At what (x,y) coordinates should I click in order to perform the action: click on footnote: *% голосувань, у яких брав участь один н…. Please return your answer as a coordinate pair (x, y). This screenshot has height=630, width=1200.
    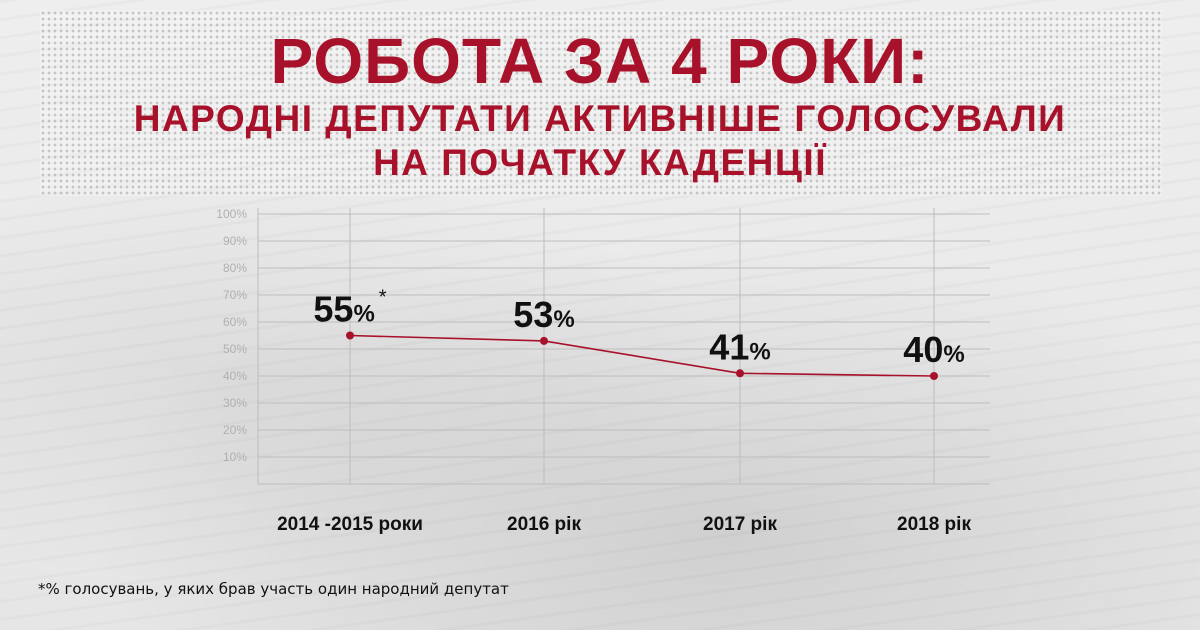
    Looking at the image, I should click on (273, 589).